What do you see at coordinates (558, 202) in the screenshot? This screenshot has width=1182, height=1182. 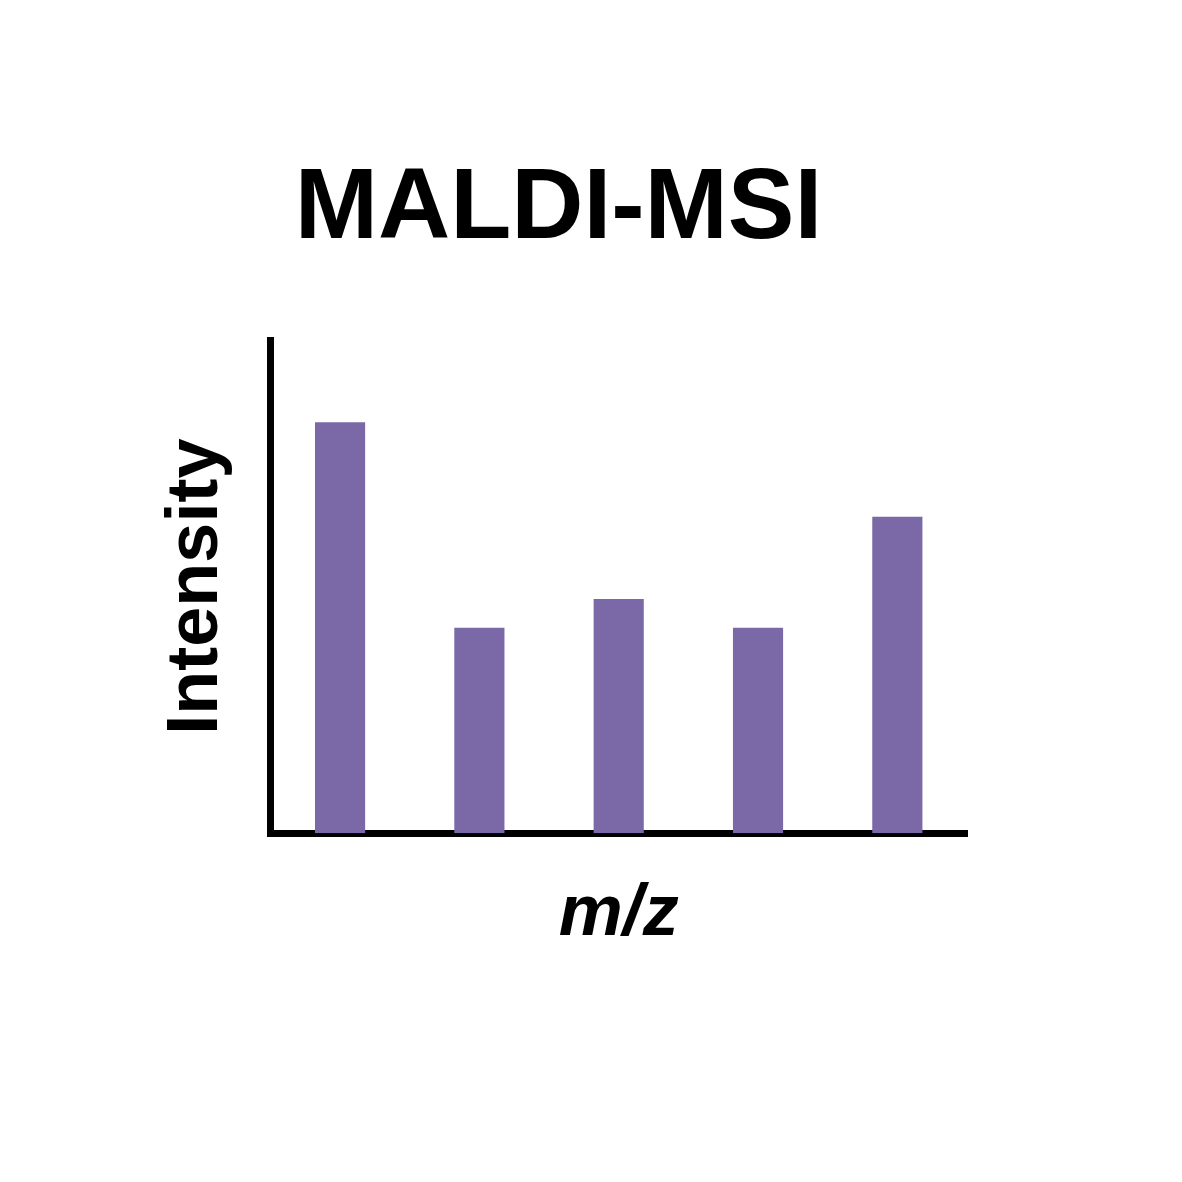 I see `chart-title: MALDI-MSI` at bounding box center [558, 202].